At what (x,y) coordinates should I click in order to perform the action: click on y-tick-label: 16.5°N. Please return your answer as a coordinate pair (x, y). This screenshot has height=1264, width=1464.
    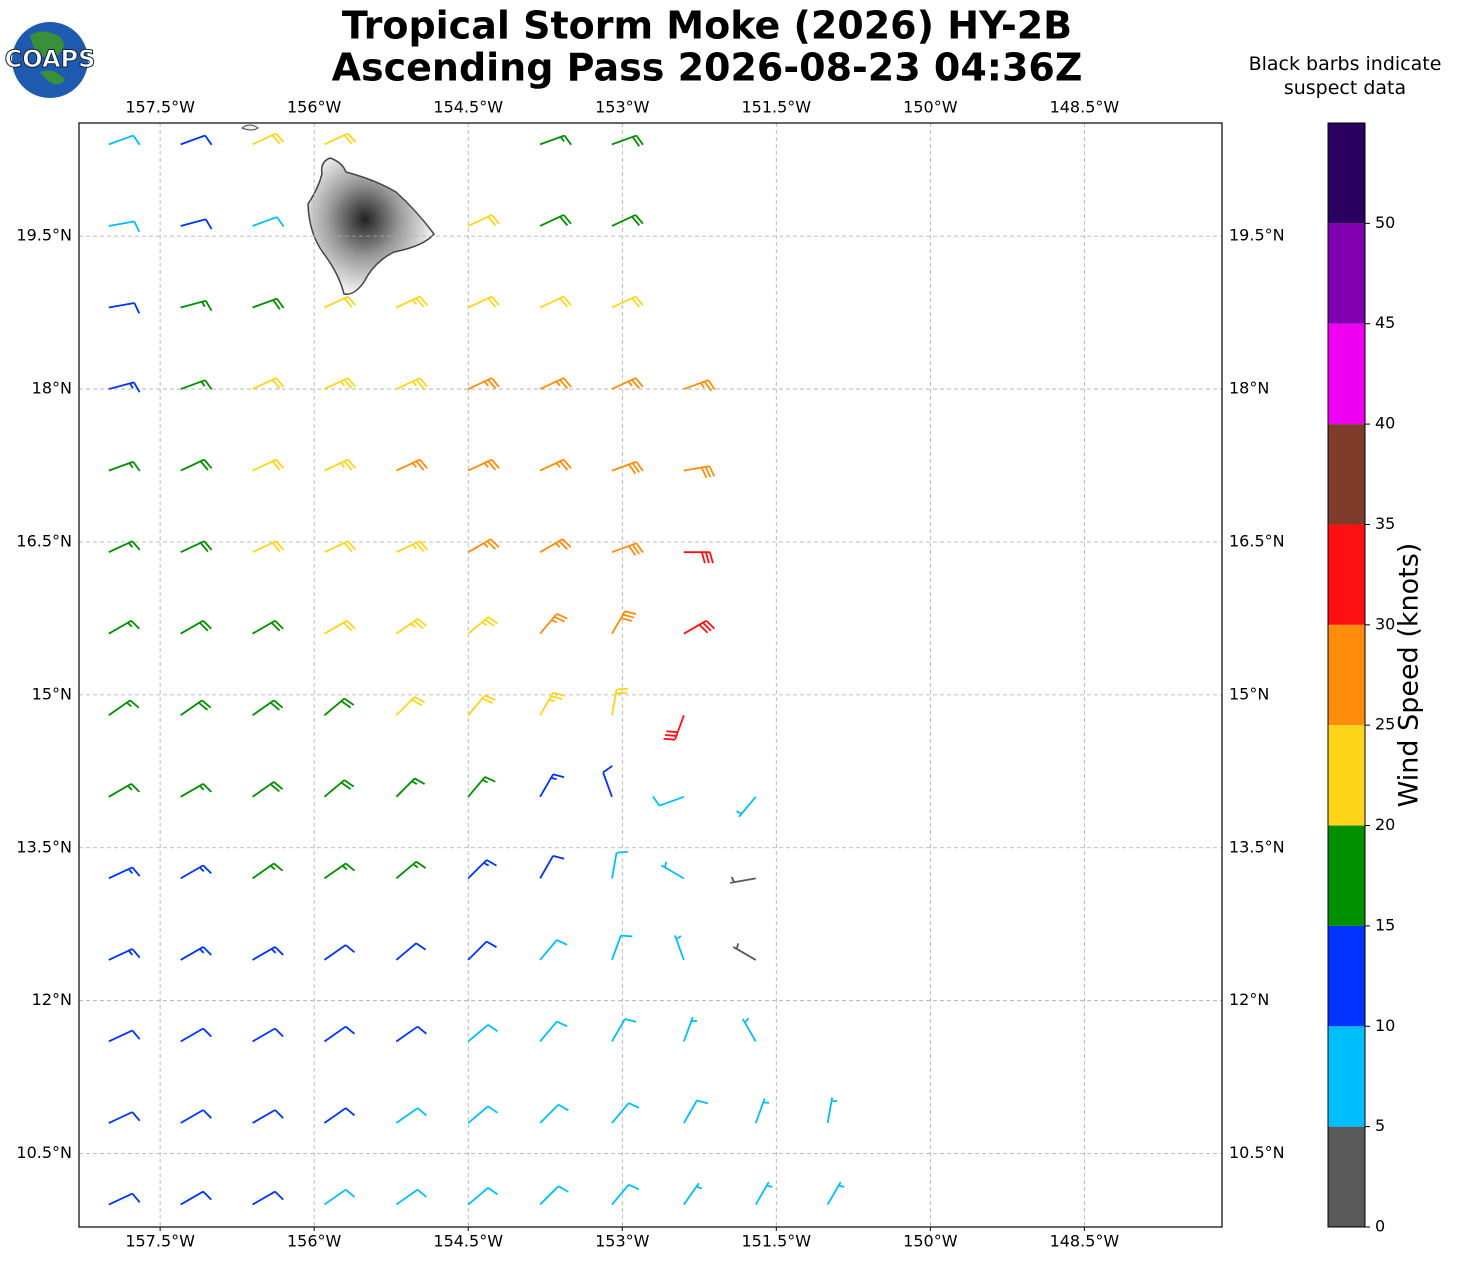
    Looking at the image, I should click on (1257, 540).